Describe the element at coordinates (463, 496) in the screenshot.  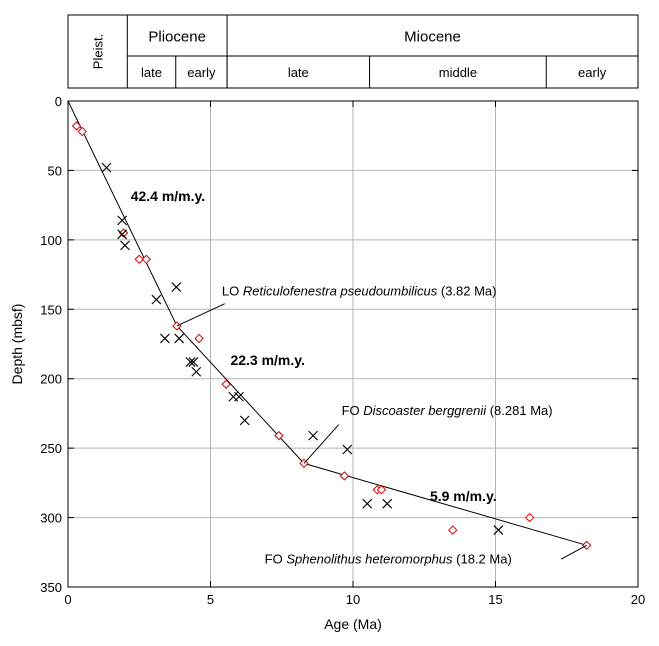
I see `rate-label: 5.9 m/m.y.` at that location.